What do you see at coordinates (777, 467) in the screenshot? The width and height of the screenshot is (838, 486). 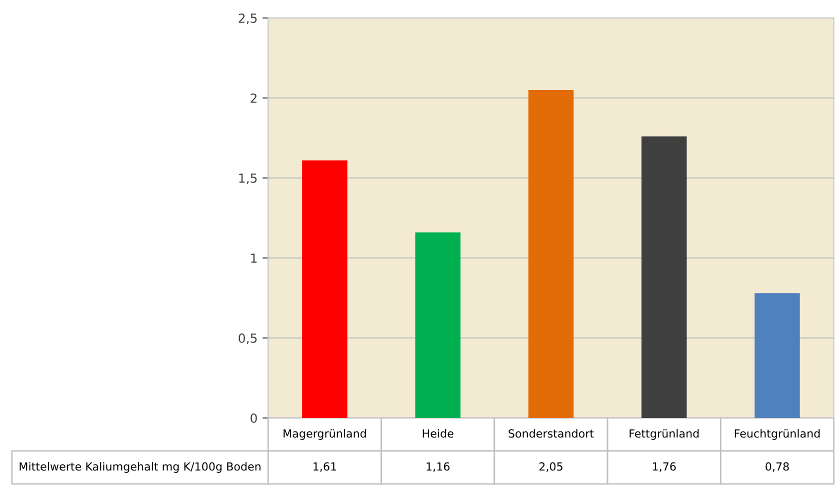 I see `data-label: 0,78` at bounding box center [777, 467].